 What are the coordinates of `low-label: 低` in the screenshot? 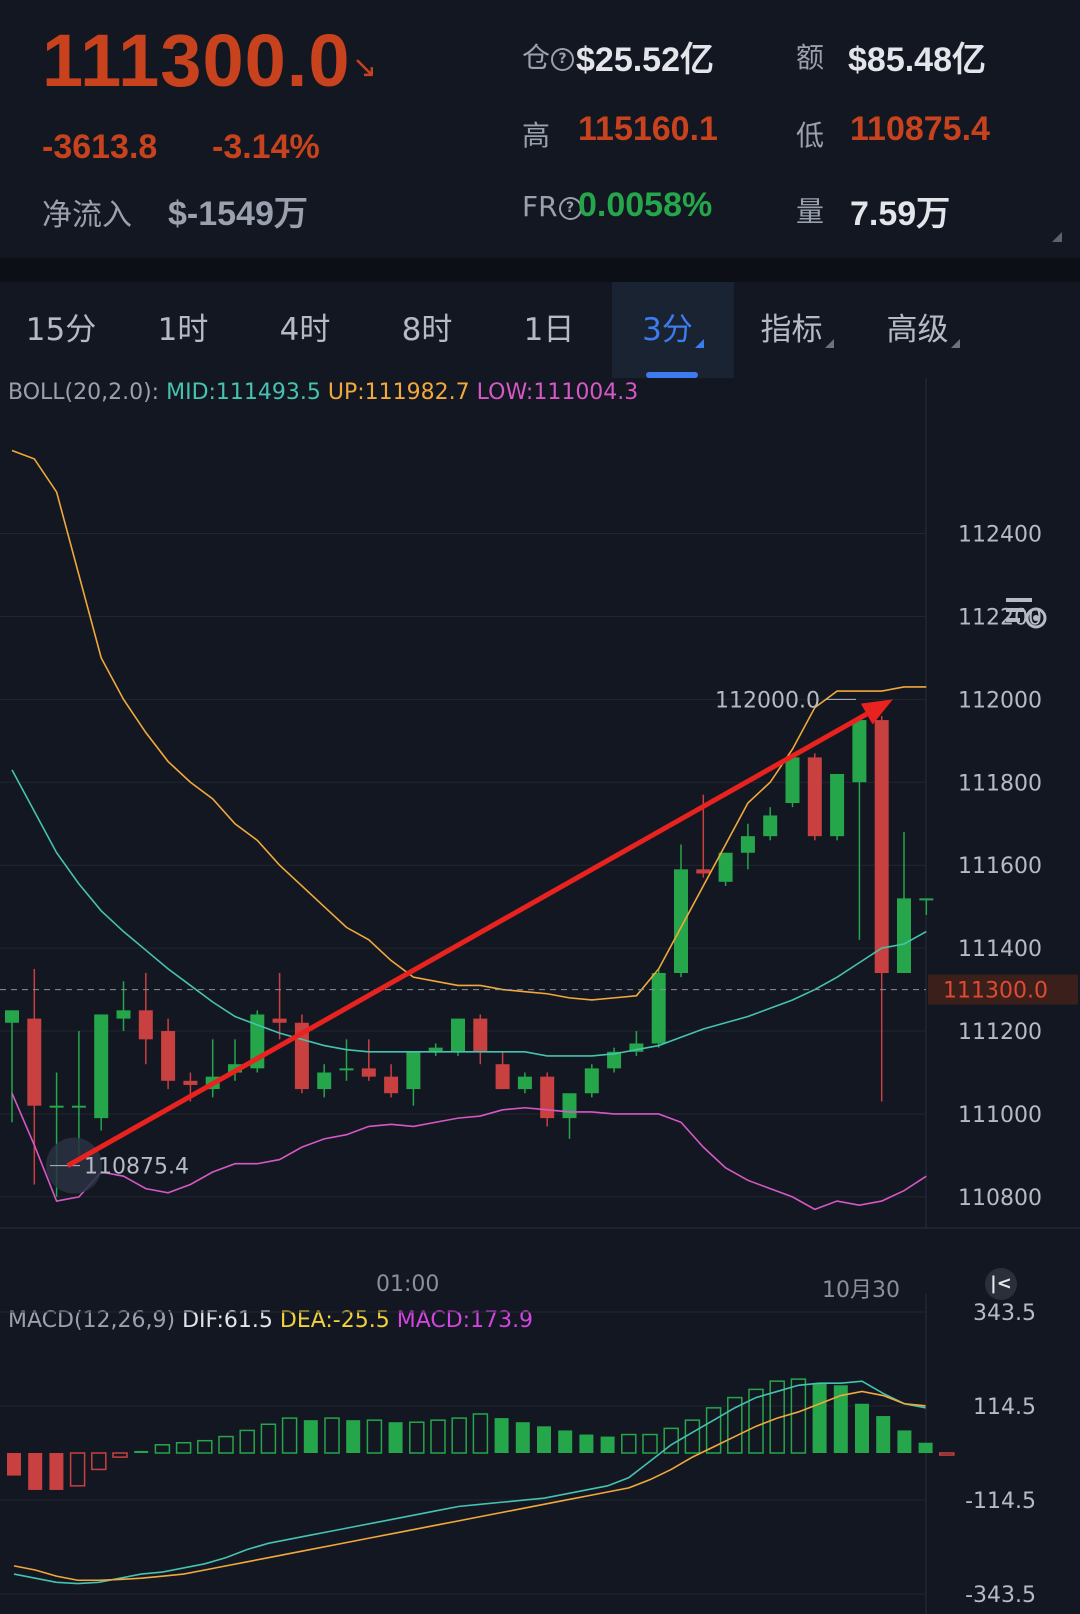 It's located at (810, 135).